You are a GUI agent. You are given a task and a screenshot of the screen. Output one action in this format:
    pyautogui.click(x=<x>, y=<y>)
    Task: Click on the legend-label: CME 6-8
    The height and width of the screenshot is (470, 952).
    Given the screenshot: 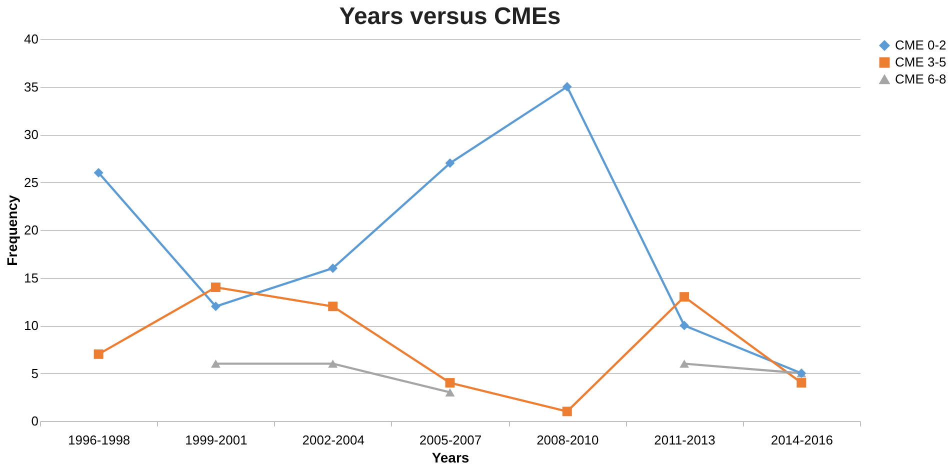 What is the action you would take?
    pyautogui.click(x=920, y=79)
    